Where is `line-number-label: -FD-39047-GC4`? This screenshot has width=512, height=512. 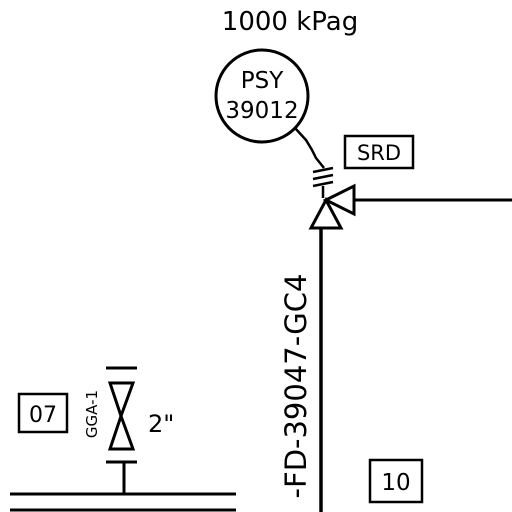
line-number-label: -FD-39047-GC4 is located at coordinates (296, 386).